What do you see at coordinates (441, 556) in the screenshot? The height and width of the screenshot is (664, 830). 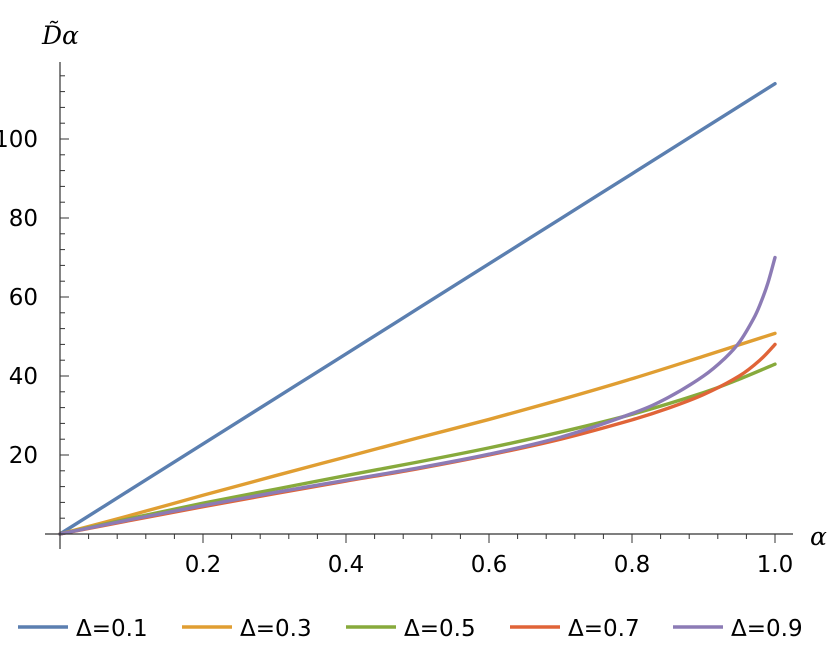 I see `x-ticks: 0.2 0.4 0.6 0.8 1.0` at bounding box center [441, 556].